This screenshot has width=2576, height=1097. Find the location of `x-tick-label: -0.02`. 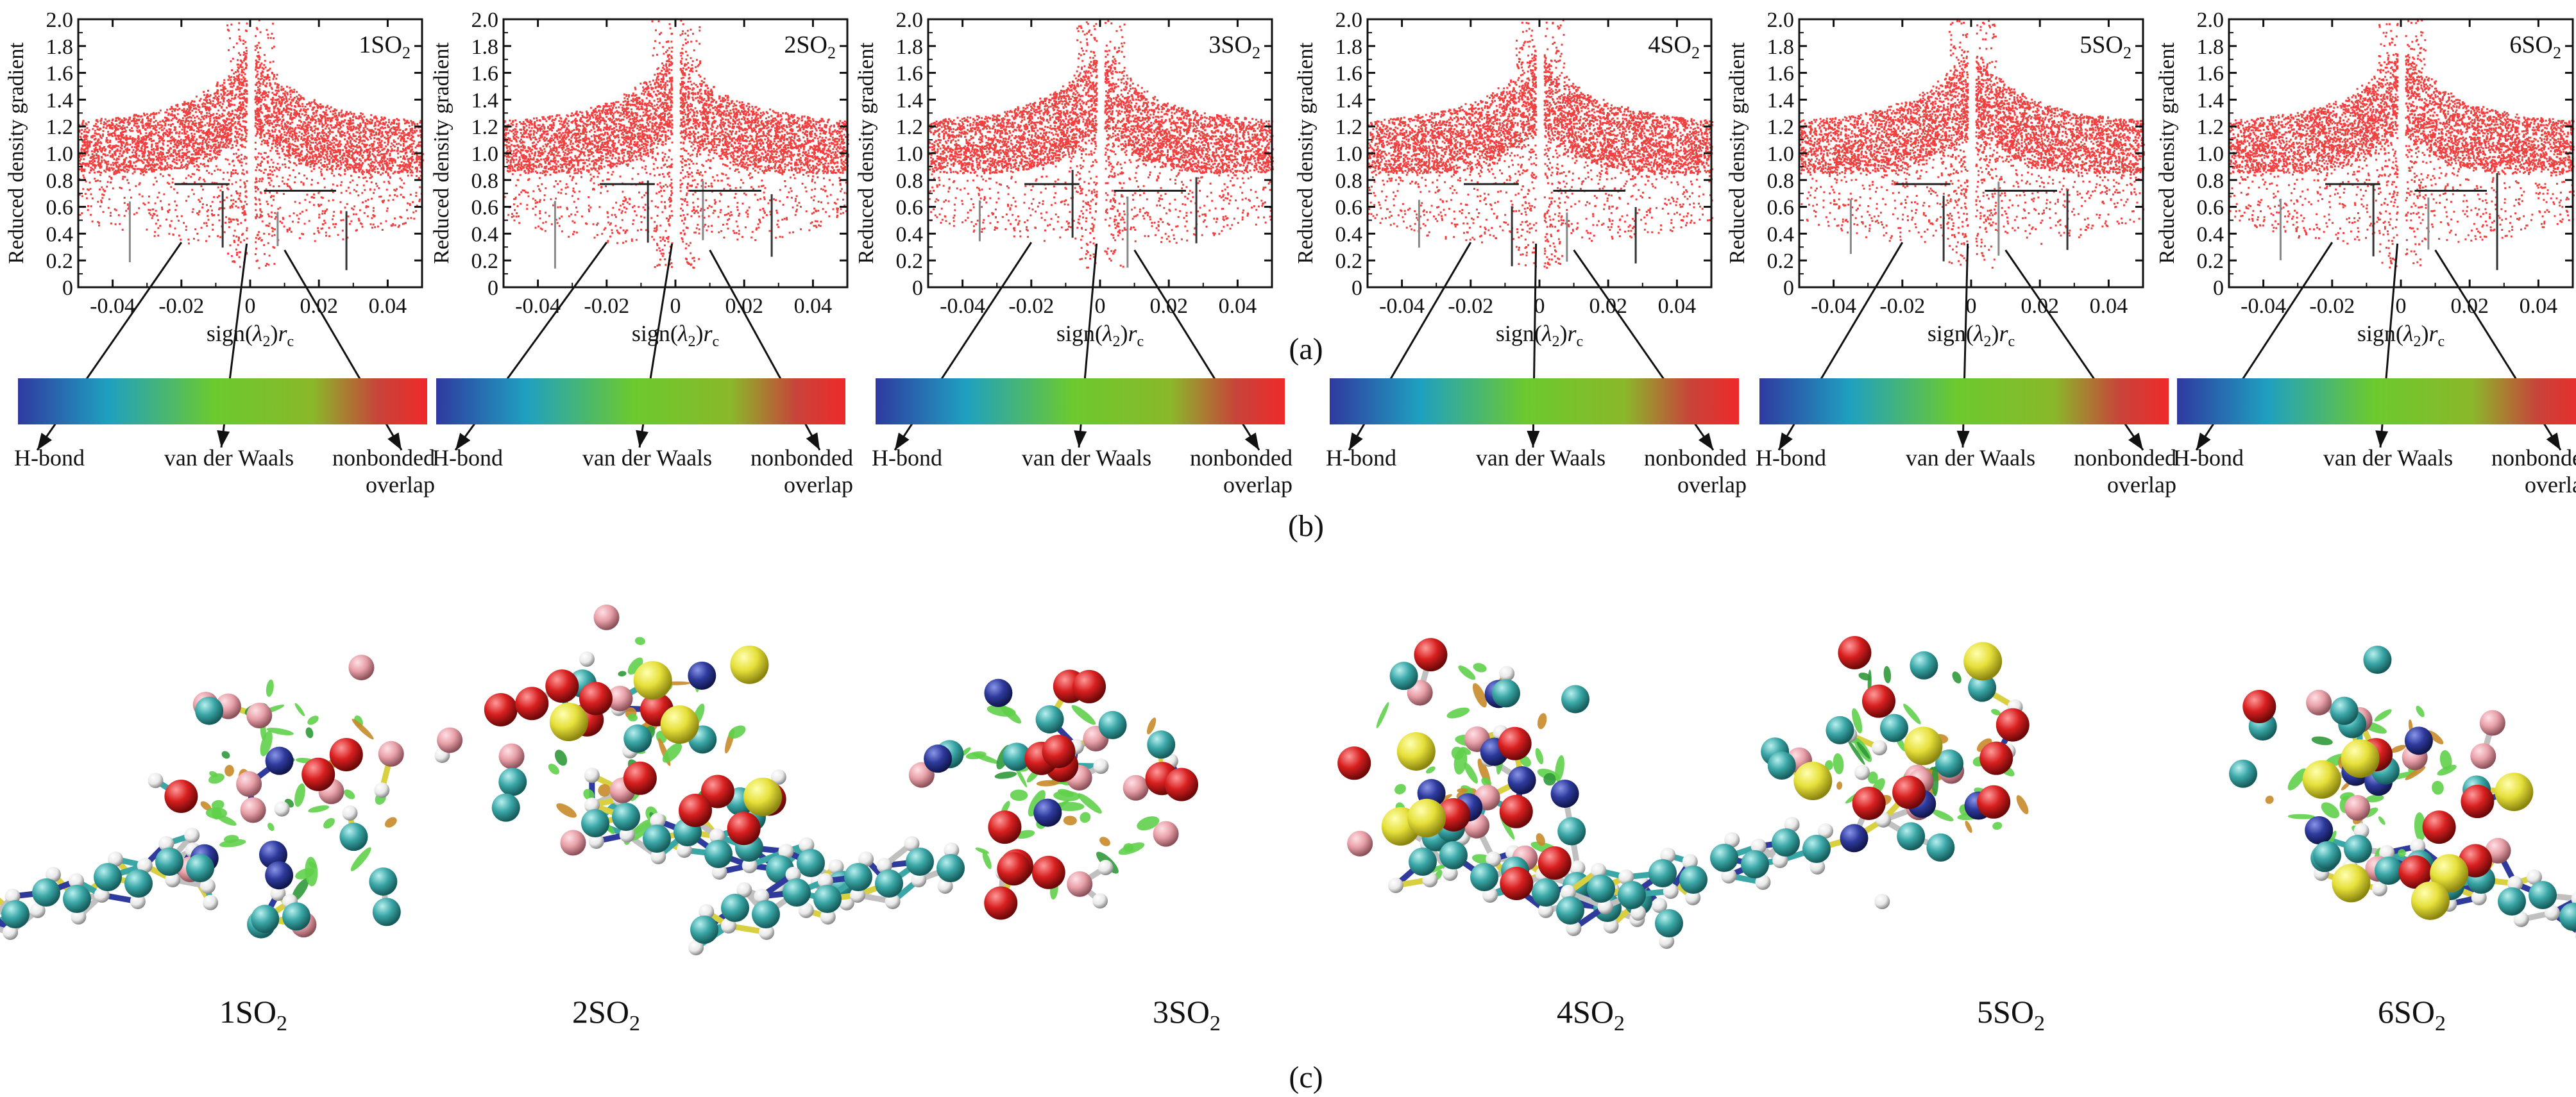

x-tick-label: -0.02 is located at coordinates (606, 306).